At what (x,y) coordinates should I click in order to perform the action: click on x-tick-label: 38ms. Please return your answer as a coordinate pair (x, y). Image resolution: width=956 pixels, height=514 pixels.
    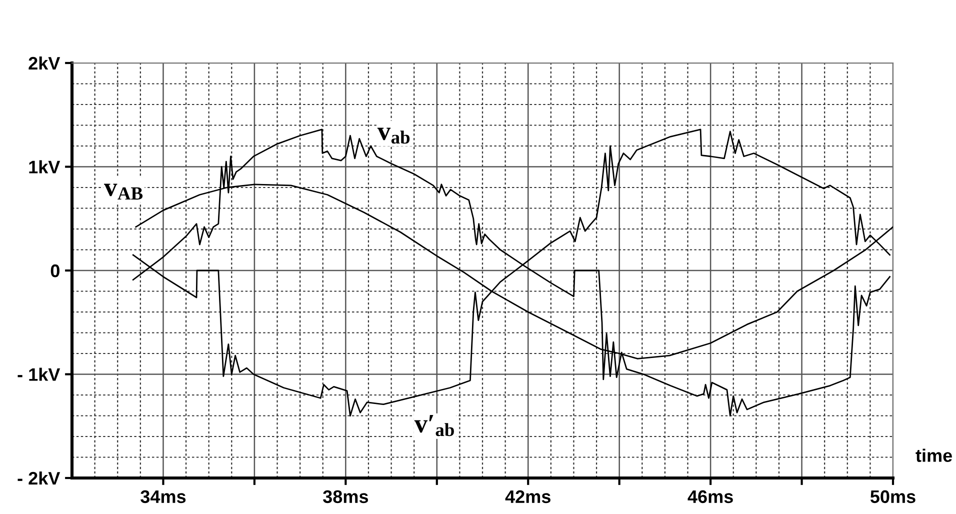
    Looking at the image, I should click on (345, 497).